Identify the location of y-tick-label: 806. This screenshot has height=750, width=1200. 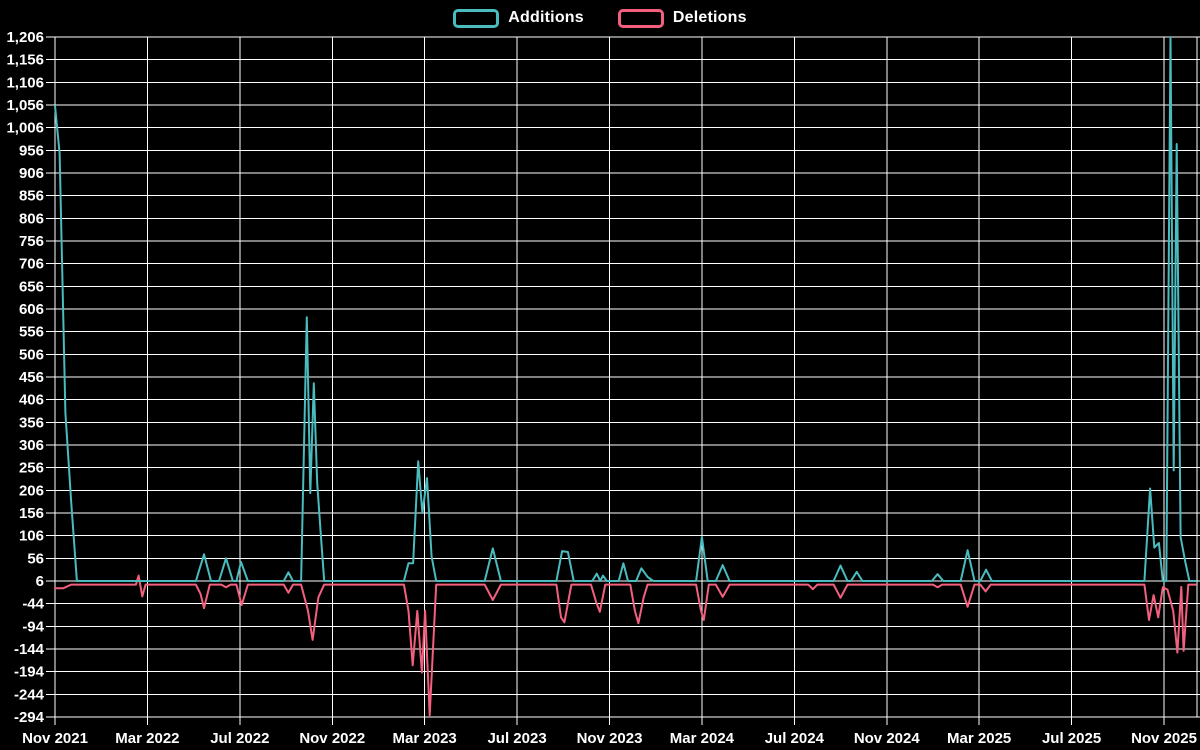
(31, 218).